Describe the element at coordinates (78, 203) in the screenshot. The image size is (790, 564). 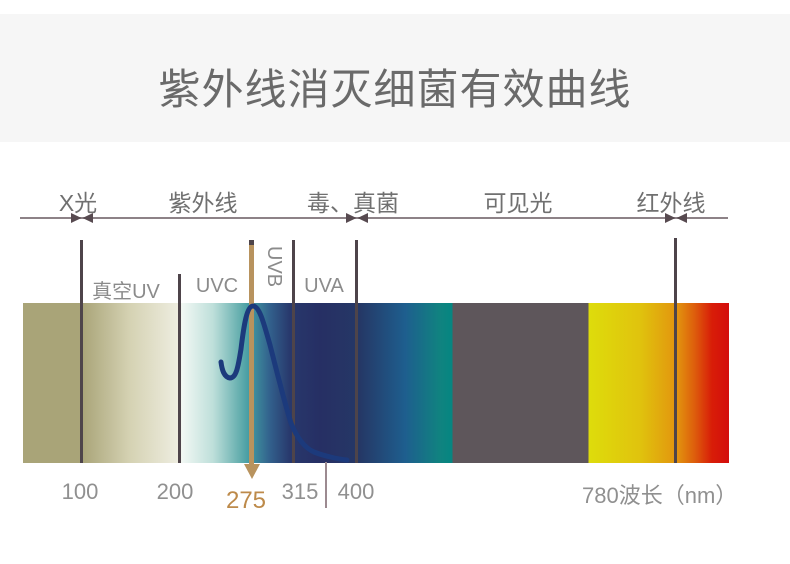
I see `section-label-xray: X光` at that location.